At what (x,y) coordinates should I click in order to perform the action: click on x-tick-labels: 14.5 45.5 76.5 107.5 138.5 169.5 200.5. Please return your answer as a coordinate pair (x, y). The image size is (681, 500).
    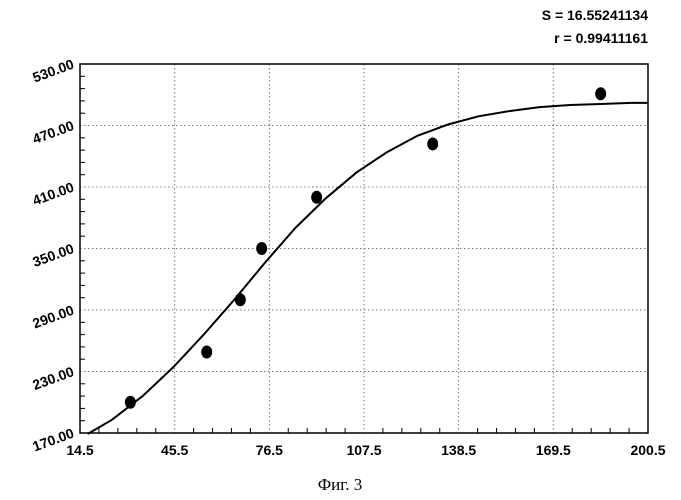
    Looking at the image, I should click on (365, 450).